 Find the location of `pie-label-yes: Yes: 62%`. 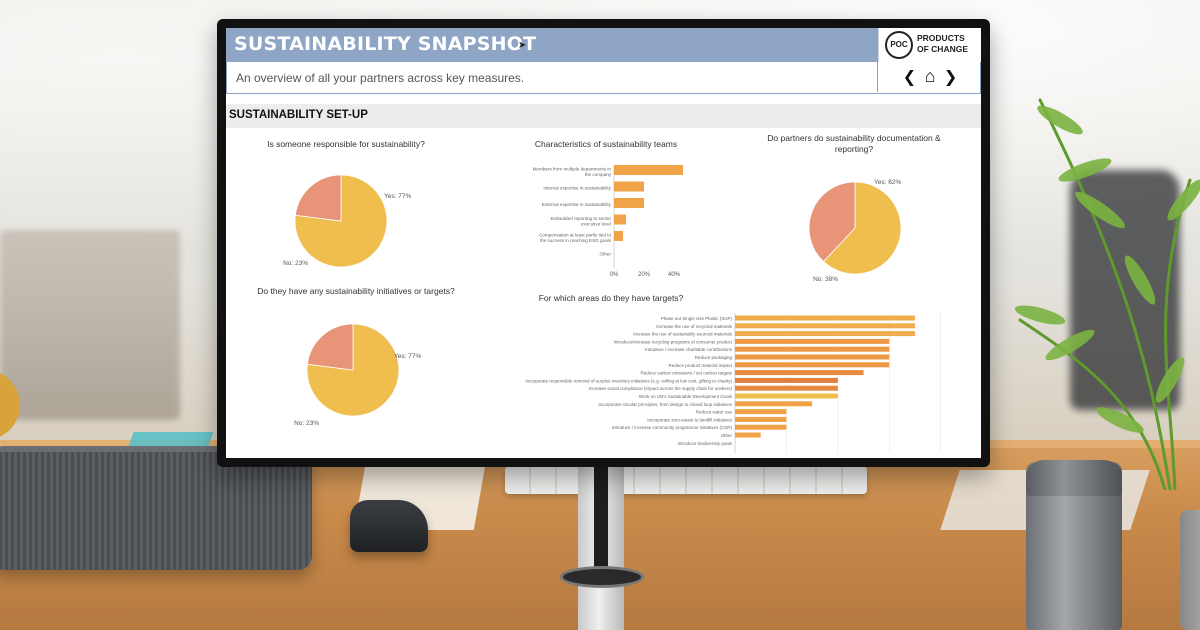

pie-label-yes: Yes: 62% is located at coordinates (887, 182).